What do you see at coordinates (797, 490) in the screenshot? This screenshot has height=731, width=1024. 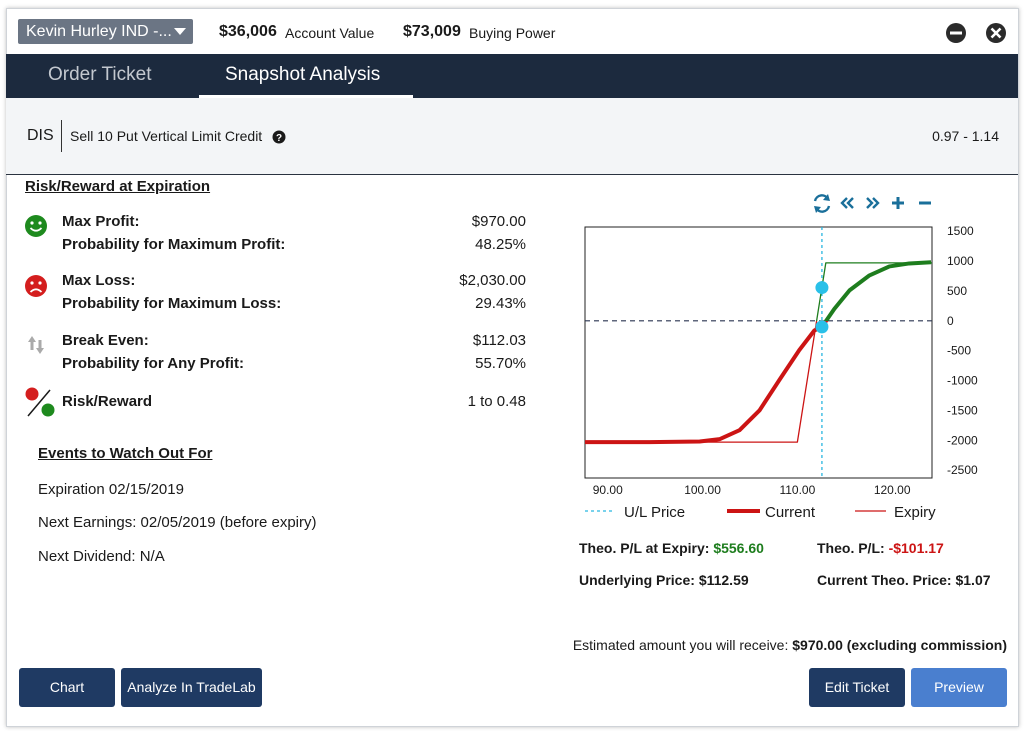 I see `x-tick-label: 110.00` at bounding box center [797, 490].